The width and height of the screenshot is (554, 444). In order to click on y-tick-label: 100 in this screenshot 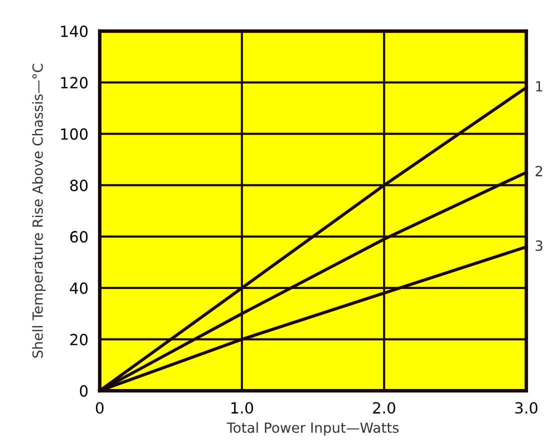, I will do `click(74, 134)`.